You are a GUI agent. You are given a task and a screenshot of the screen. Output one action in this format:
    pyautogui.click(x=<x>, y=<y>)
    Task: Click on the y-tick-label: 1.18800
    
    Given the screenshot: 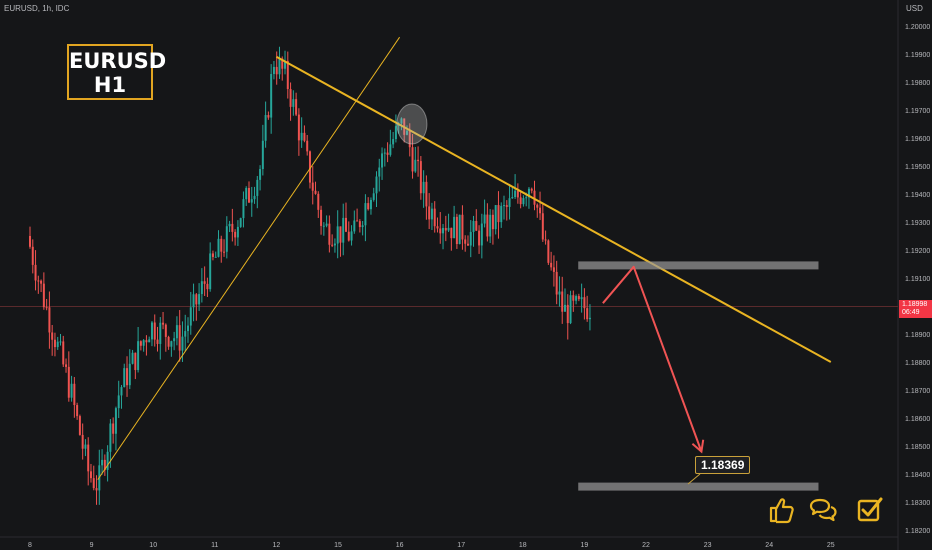 What is the action you would take?
    pyautogui.click(x=917, y=363)
    